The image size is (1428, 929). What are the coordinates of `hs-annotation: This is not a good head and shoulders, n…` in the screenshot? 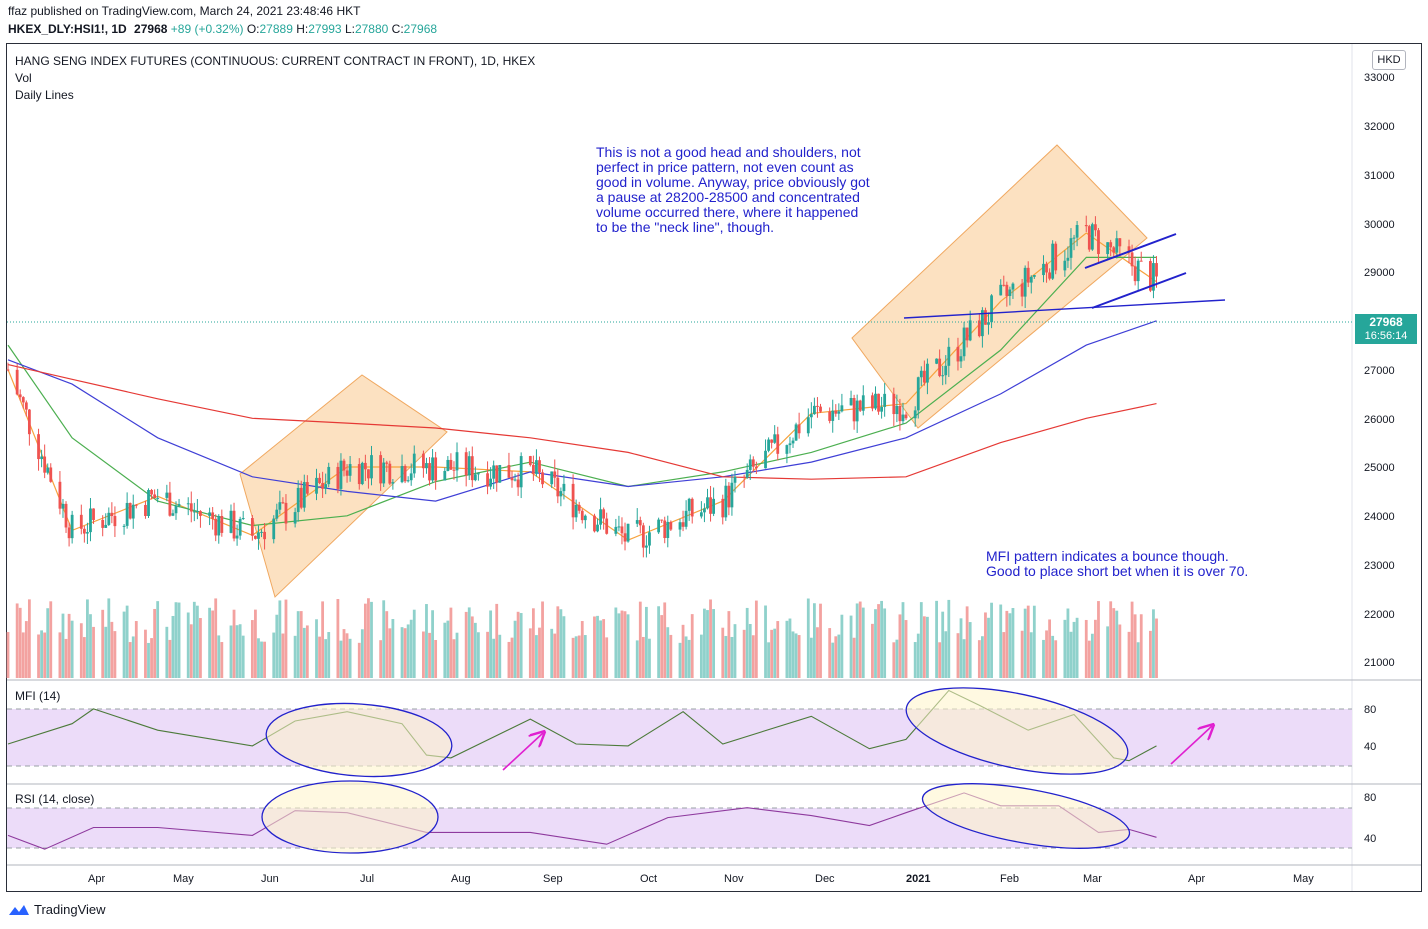 It's located at (733, 190).